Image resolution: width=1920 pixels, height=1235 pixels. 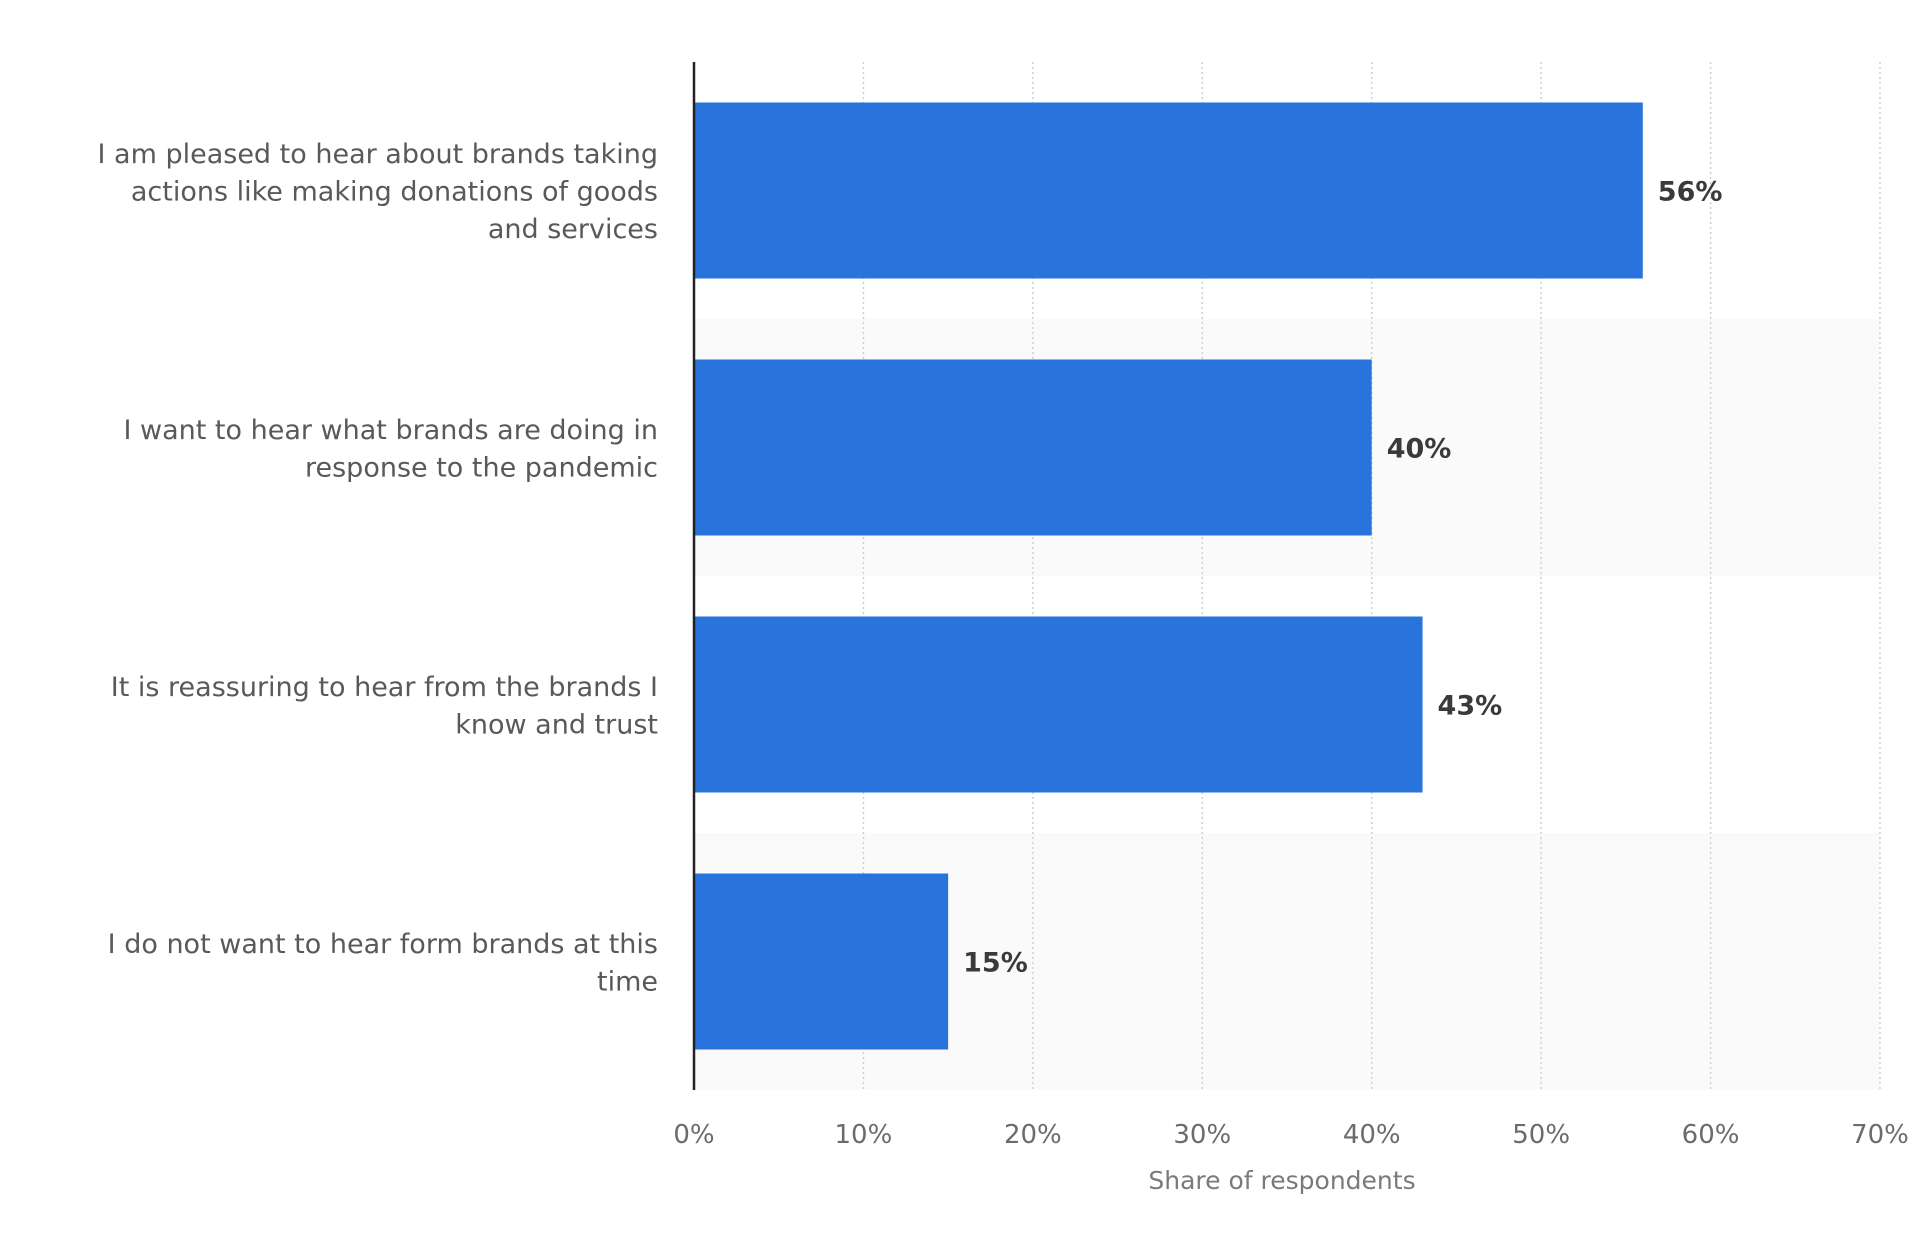 What do you see at coordinates (1291, 1135) in the screenshot?
I see `x-tick-labels: 0% 10% 20% 30% 40% 50% 60% 70%` at bounding box center [1291, 1135].